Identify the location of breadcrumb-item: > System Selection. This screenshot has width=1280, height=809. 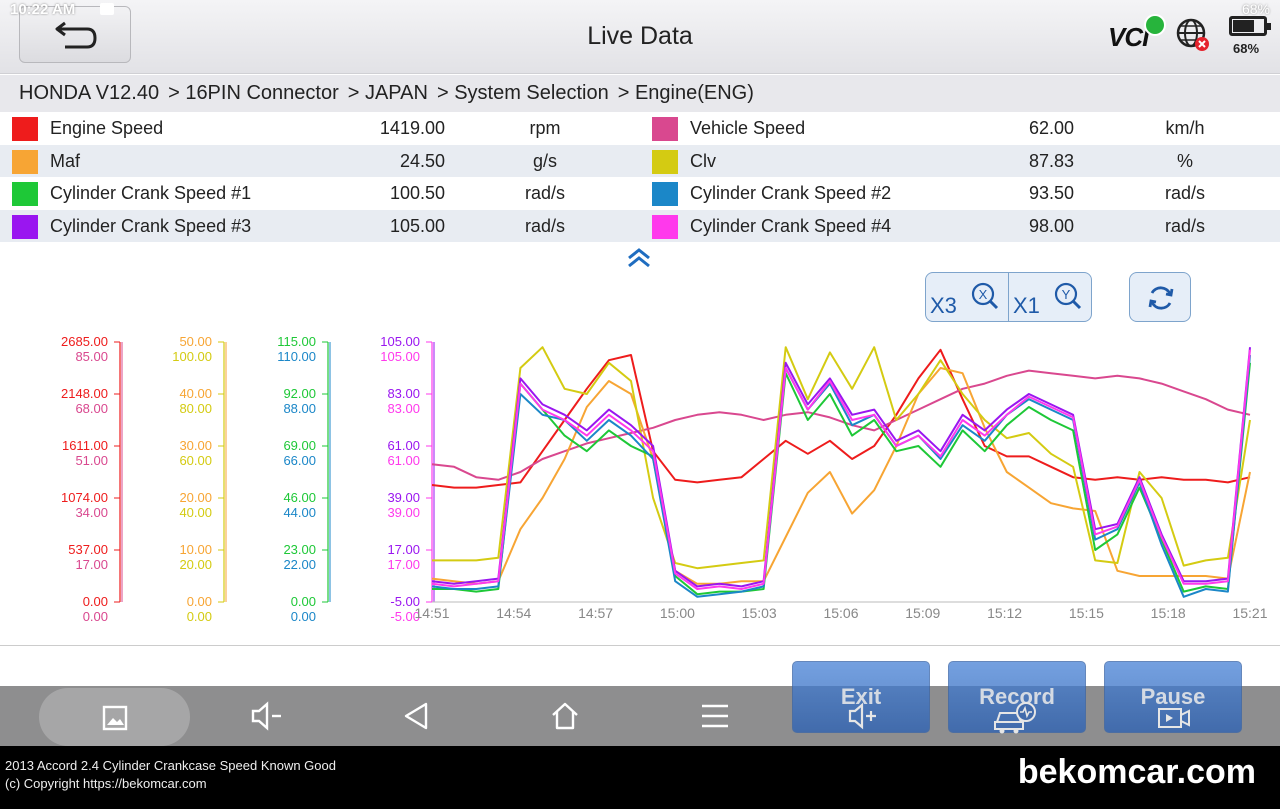
(522, 93).